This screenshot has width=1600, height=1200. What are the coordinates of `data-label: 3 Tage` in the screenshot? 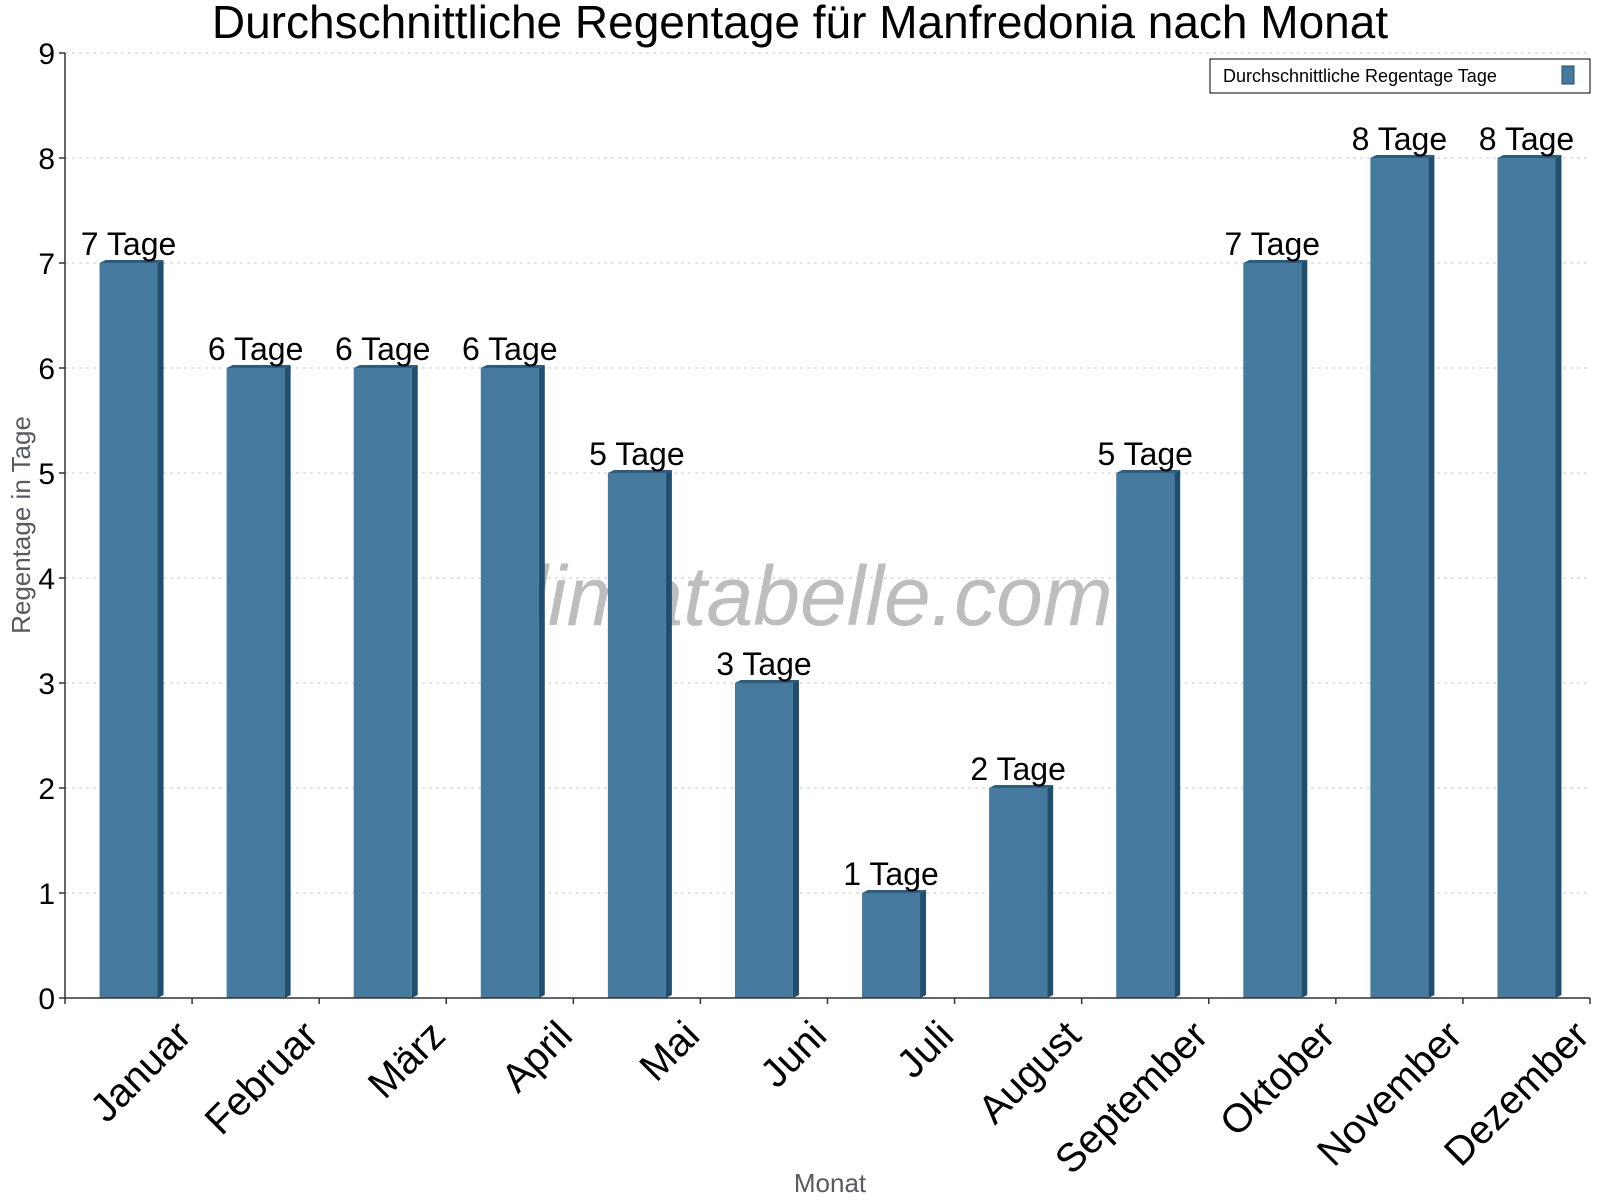 It's located at (764, 664).